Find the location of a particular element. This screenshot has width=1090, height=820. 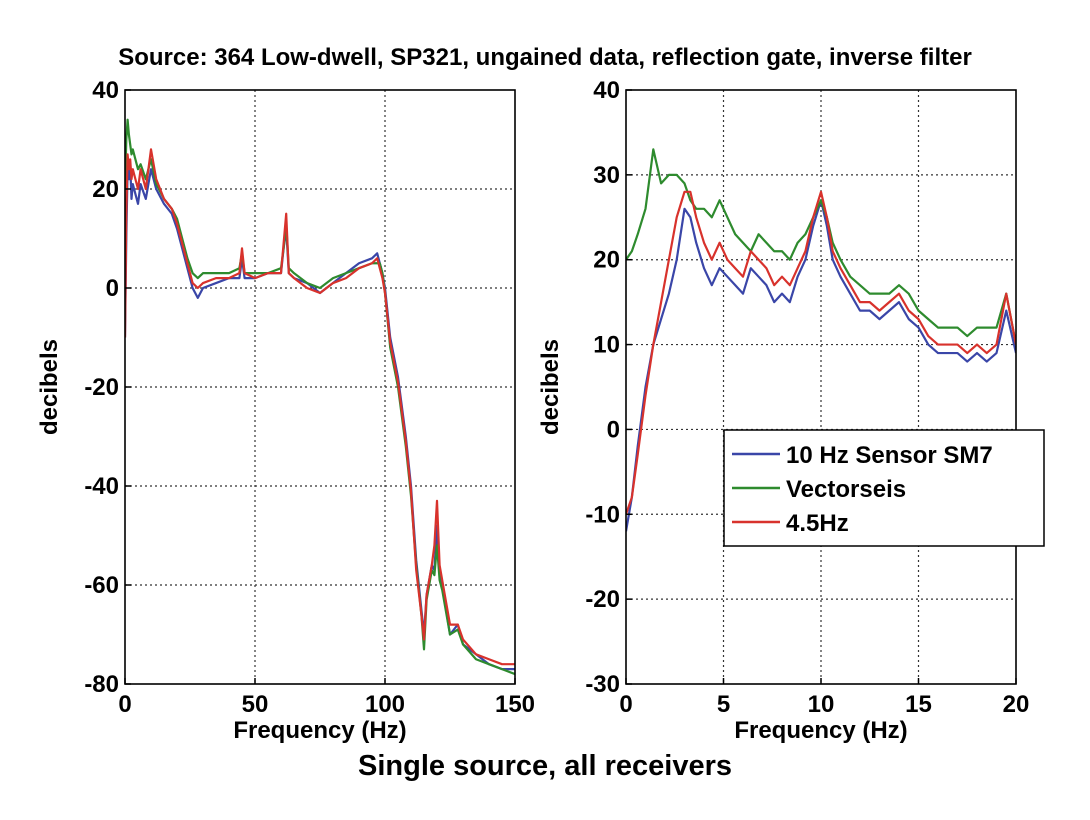

right-xtick-label: 0 is located at coordinates (625, 704).